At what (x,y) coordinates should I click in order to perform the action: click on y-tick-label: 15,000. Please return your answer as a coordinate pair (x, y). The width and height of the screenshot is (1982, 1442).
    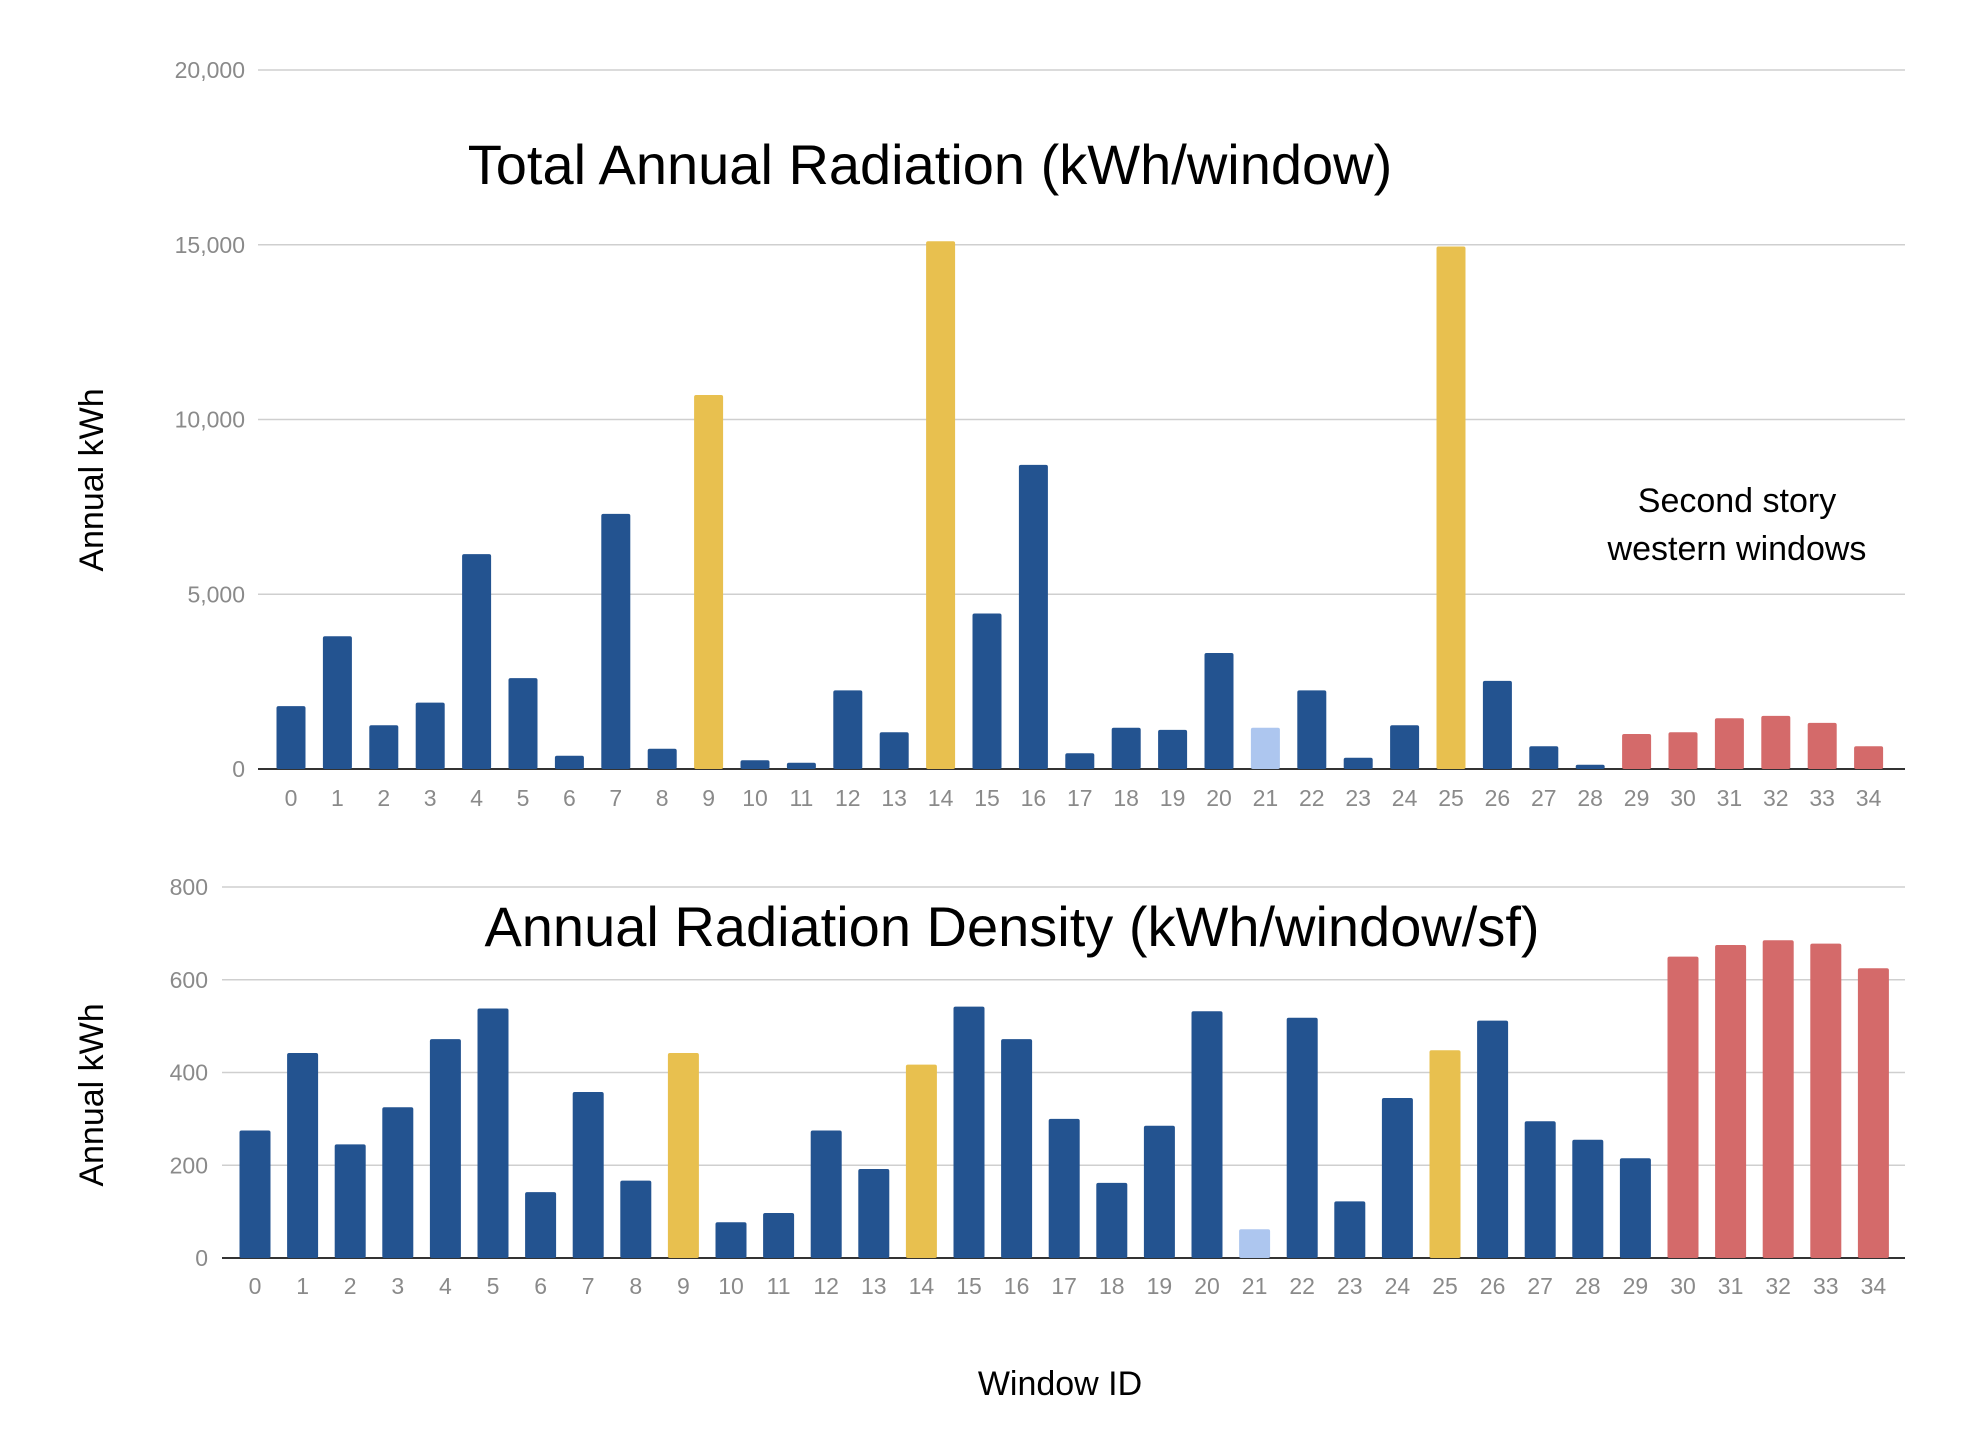
    Looking at the image, I should click on (210, 245).